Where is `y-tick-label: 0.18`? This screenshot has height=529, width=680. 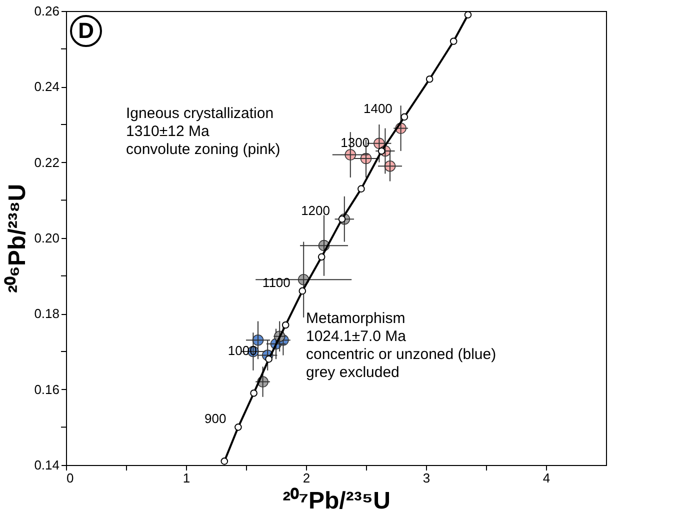 y-tick-label: 0.18 is located at coordinates (47, 314).